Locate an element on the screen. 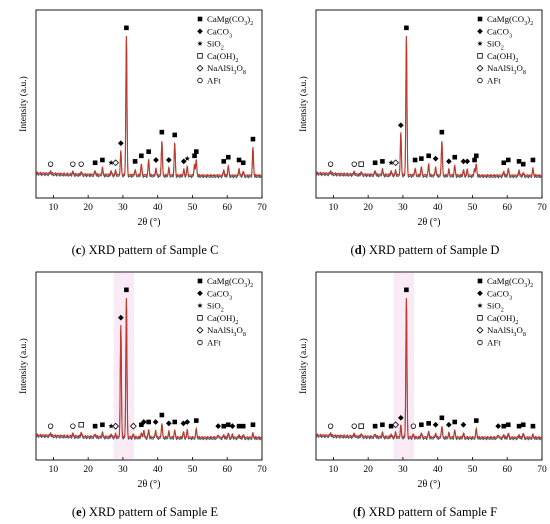 Image resolution: width=550 pixels, height=524 pixels. x-tick-label: 40 is located at coordinates (158, 470).